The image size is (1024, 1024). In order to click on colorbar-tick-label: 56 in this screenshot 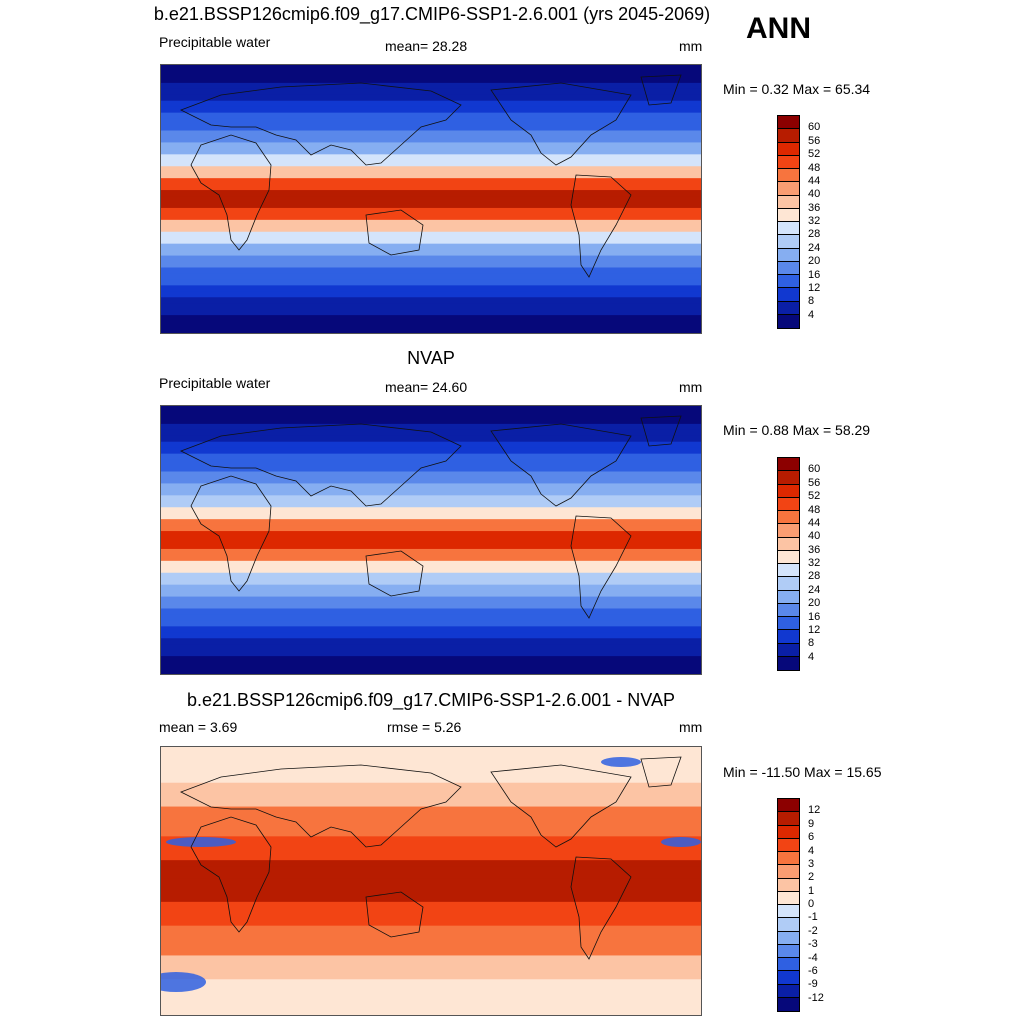, I will do `click(814, 482)`.